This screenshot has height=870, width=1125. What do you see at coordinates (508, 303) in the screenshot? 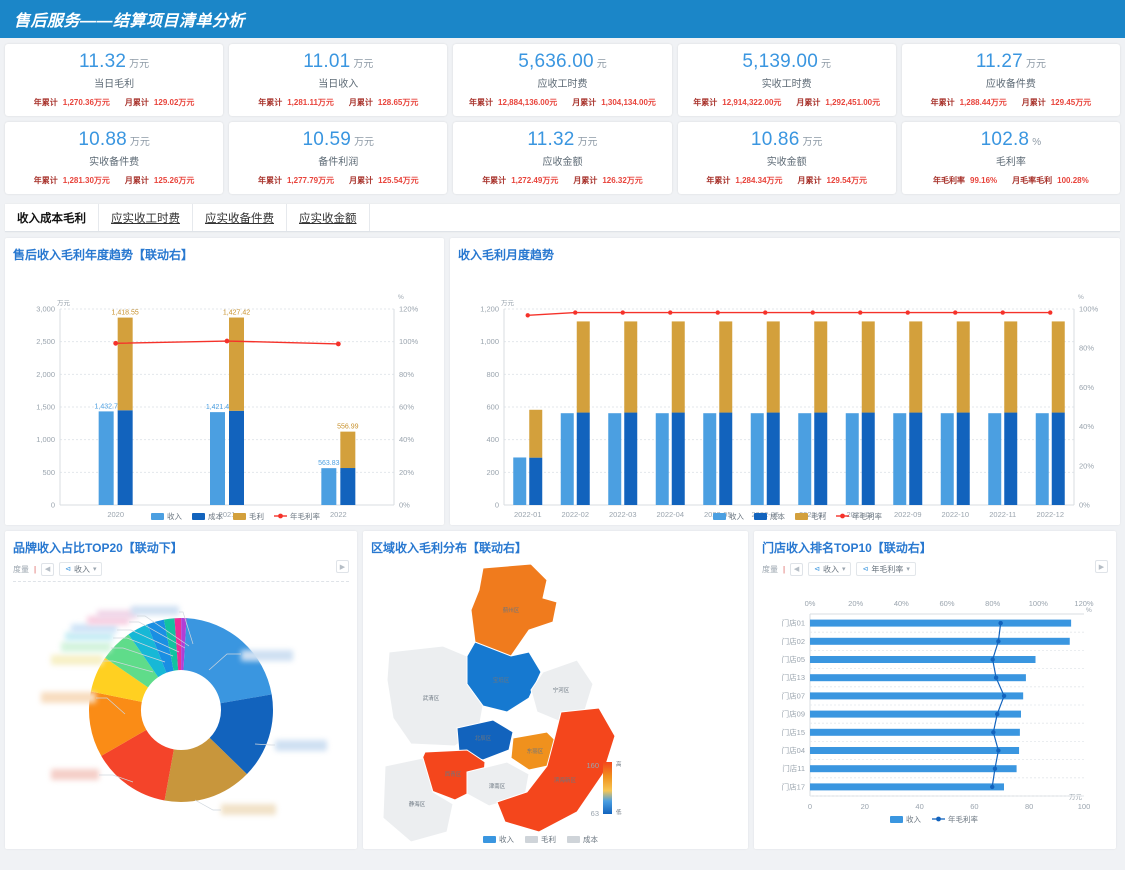
I see `svg-text: 万元` at bounding box center [508, 303].